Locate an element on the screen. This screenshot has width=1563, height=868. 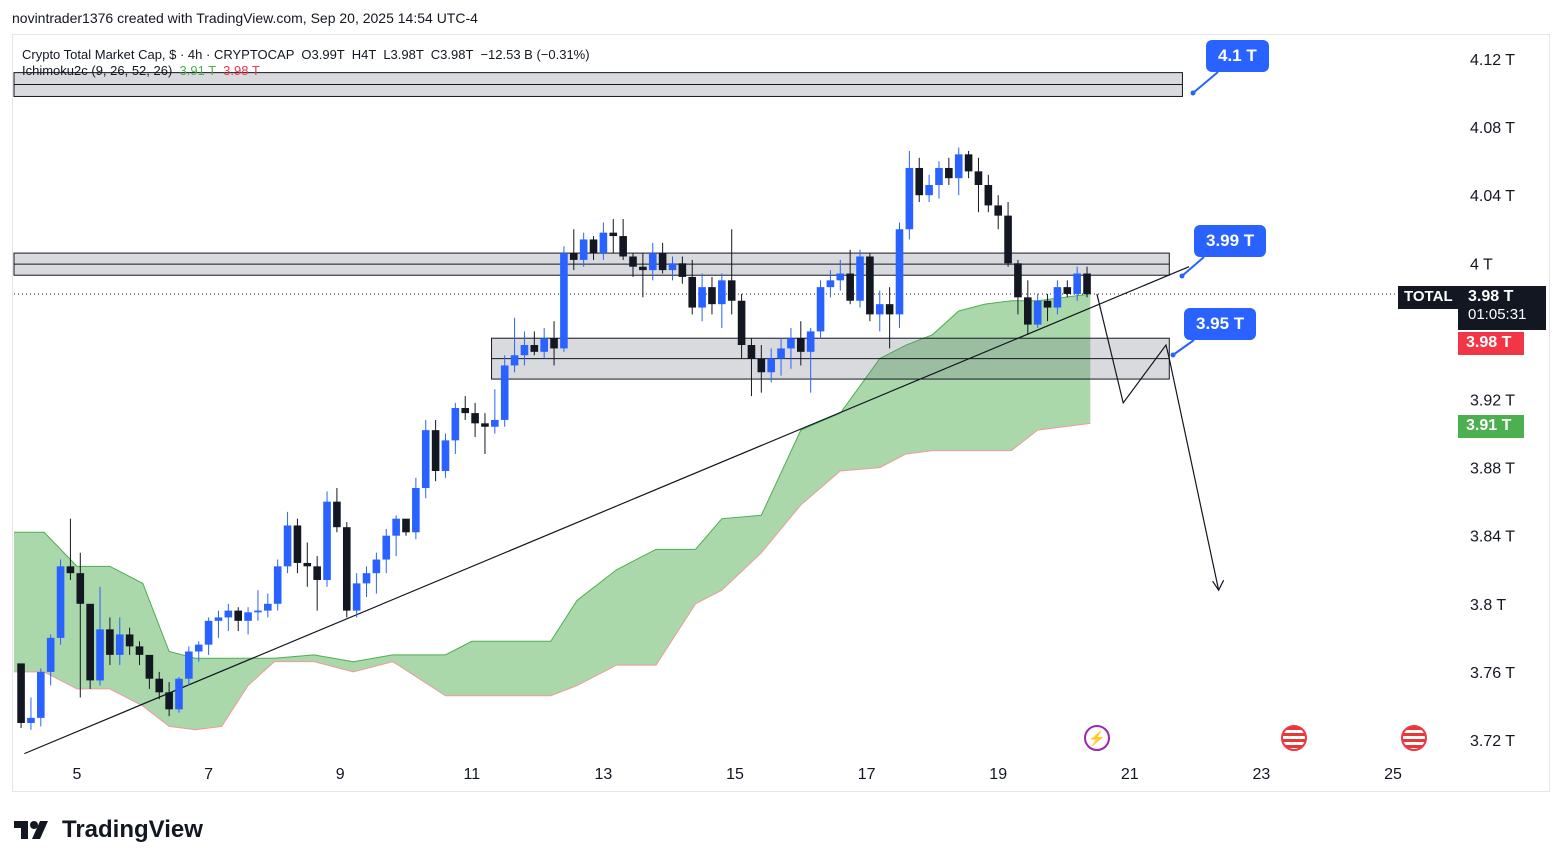
lightning-event-icon: ⚡ is located at coordinates (1097, 738).